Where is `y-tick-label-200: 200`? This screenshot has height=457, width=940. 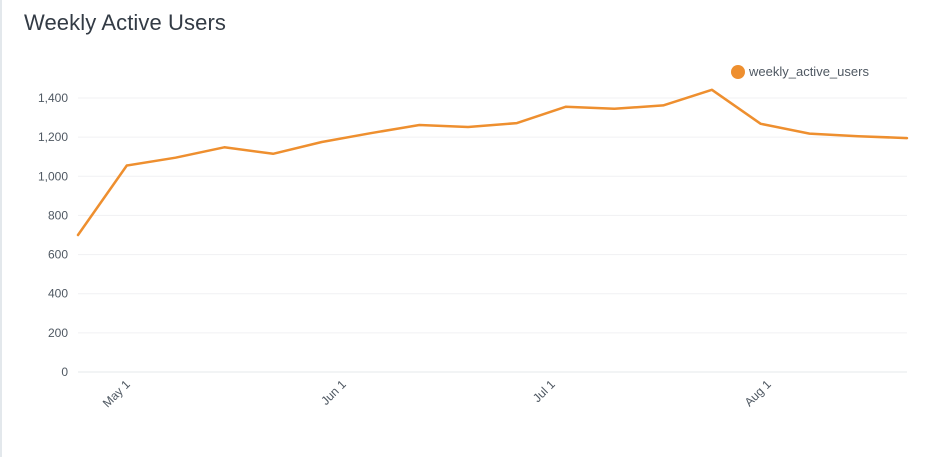 y-tick-label-200: 200 is located at coordinates (58, 333).